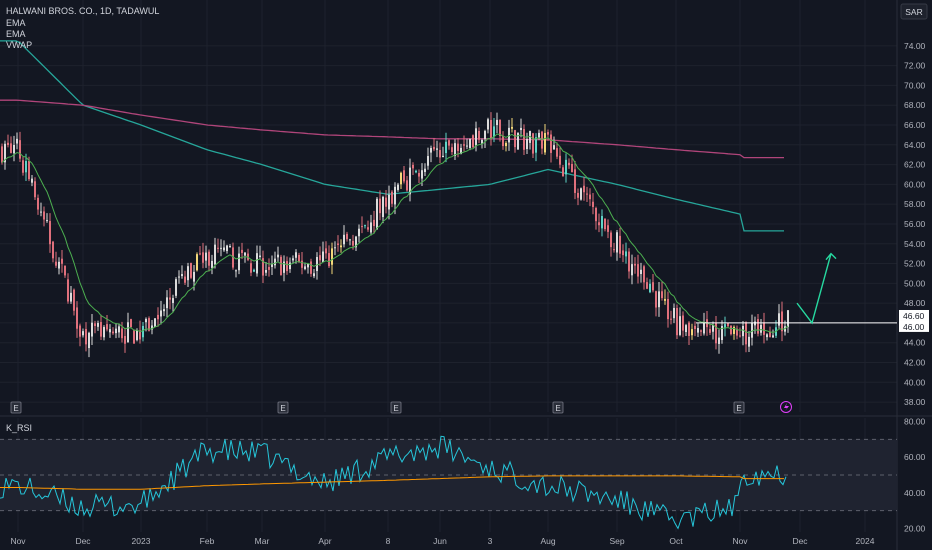  Describe the element at coordinates (914, 327) in the screenshot. I see `price-tag-label: 46.00` at that location.